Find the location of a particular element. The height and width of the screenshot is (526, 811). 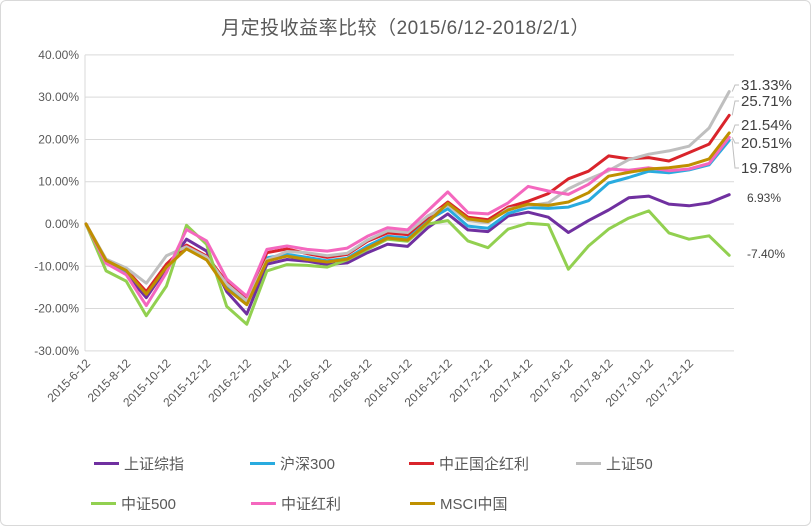

legend-item-中证500: 中证500 is located at coordinates (133, 503).